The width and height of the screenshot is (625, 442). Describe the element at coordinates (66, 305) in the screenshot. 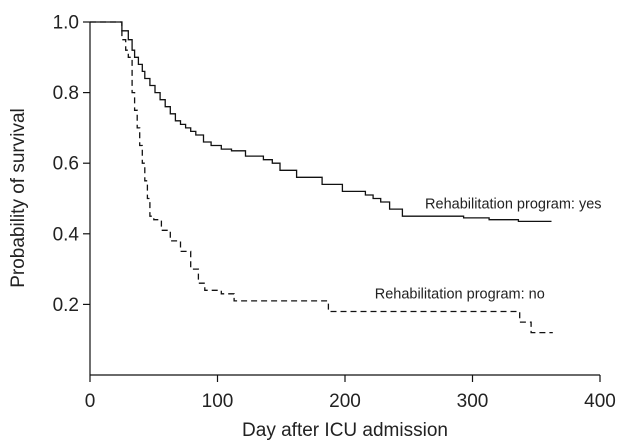

I see `y-tick-label: 0.2` at that location.